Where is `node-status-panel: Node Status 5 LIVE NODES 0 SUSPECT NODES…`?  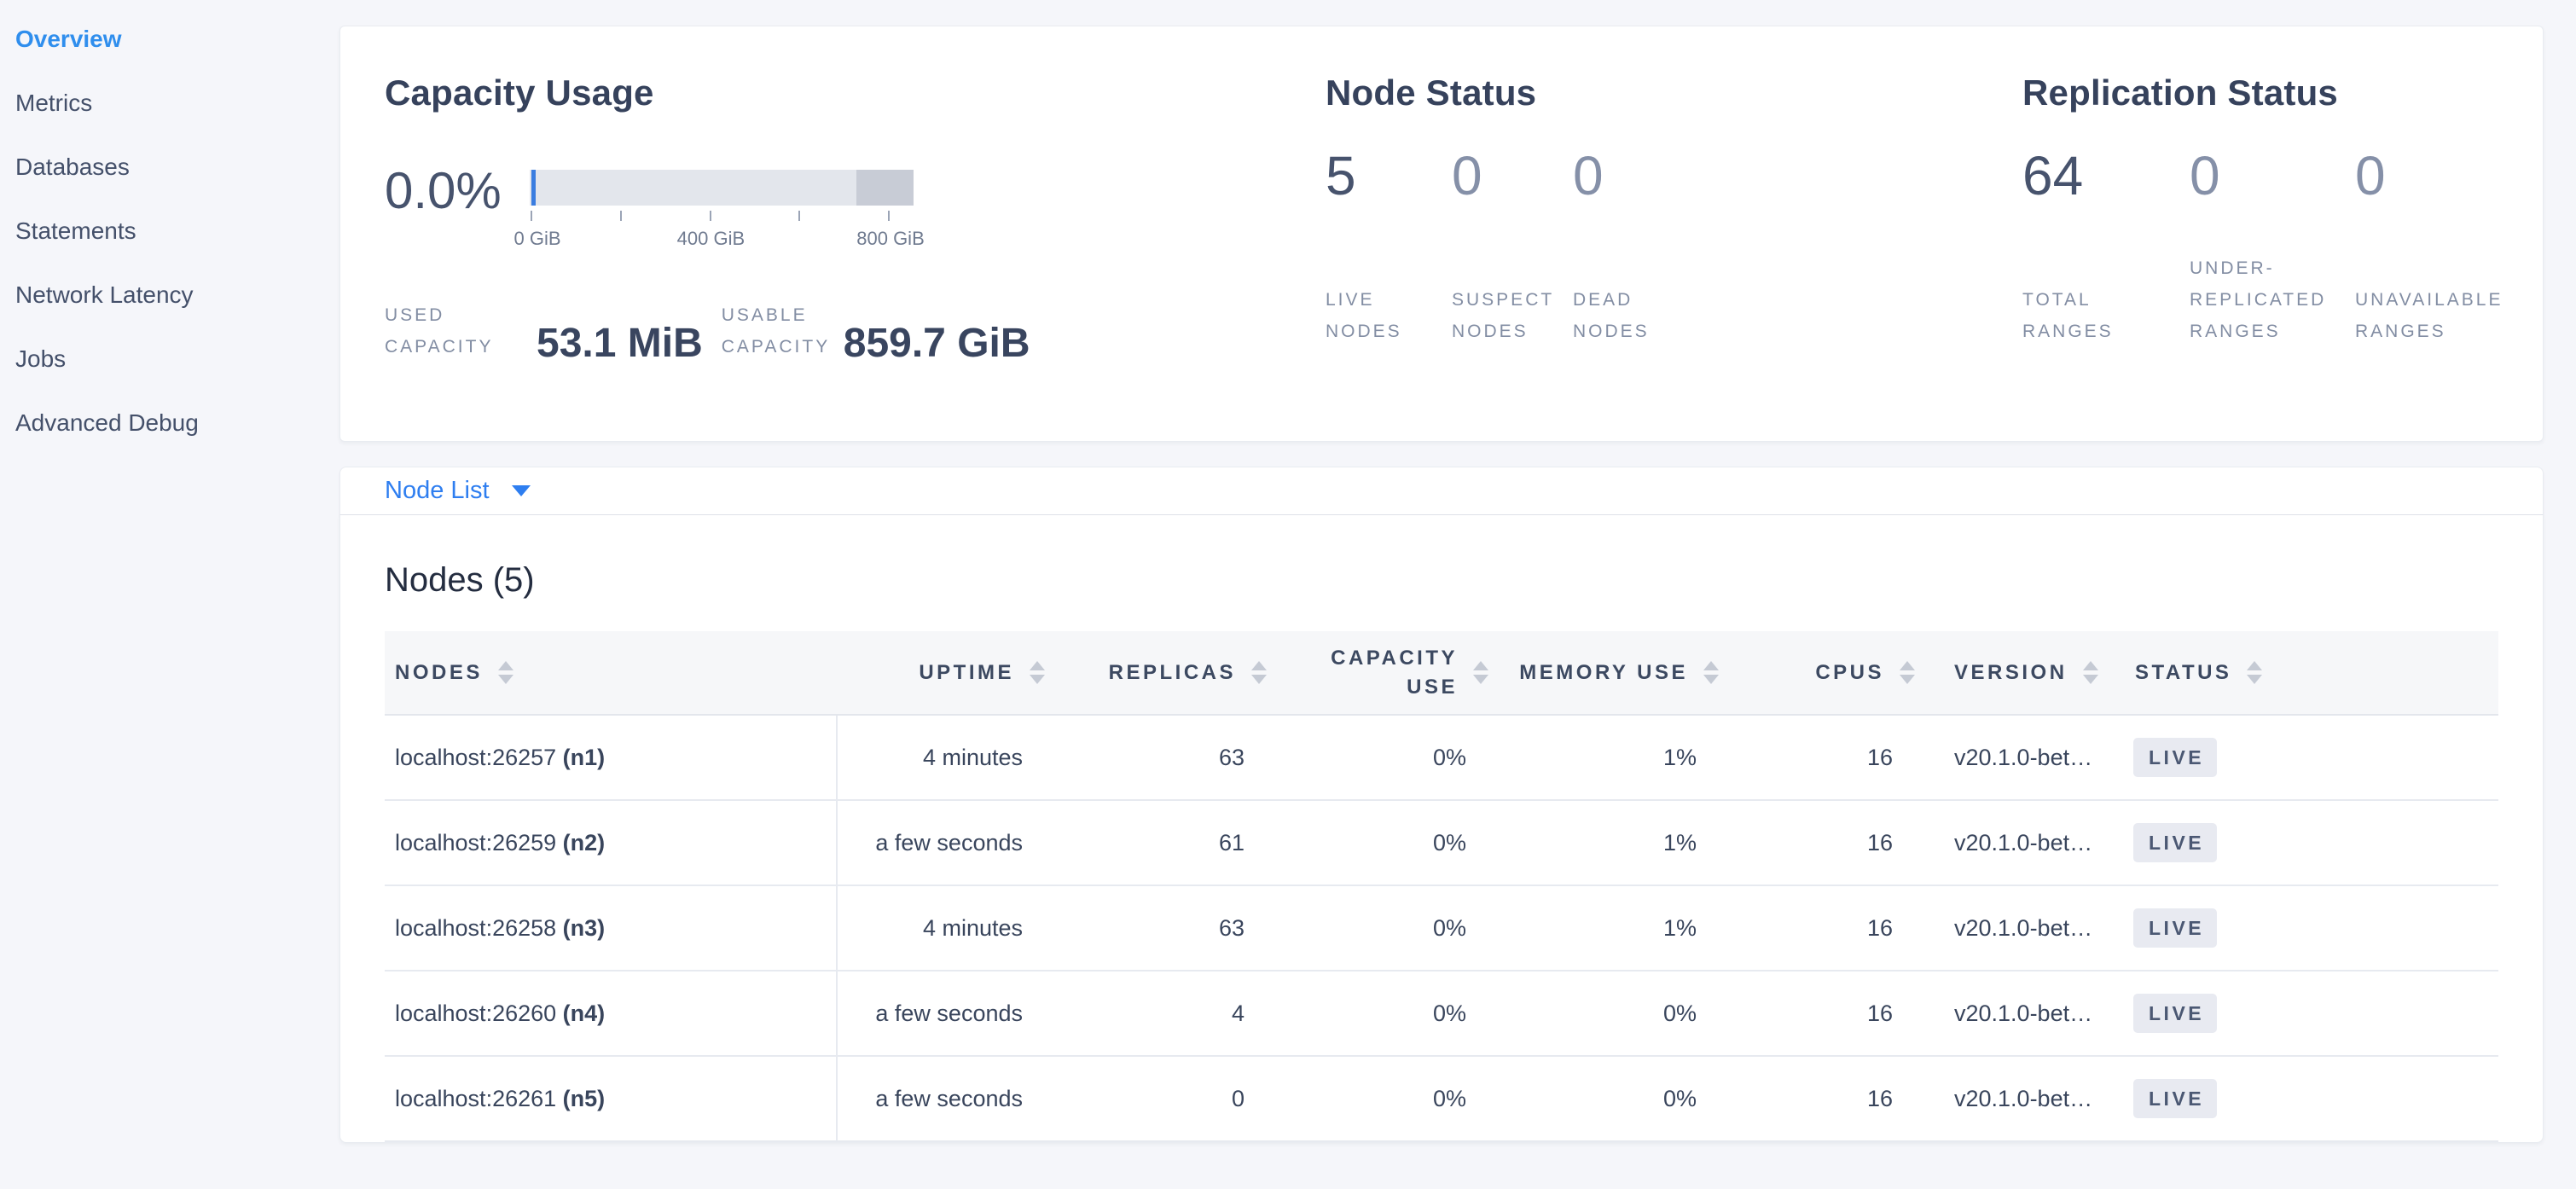
node-status-panel: Node Status 5 LIVE NODES 0 SUSPECT NODES… is located at coordinates (1674, 233).